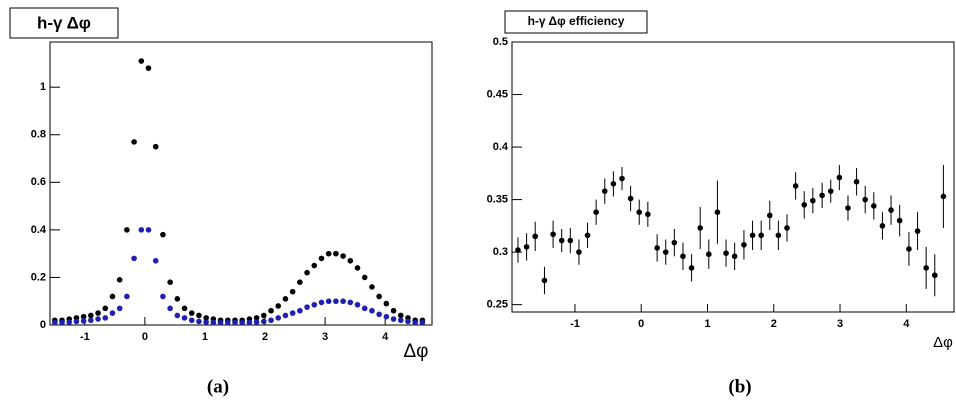  What do you see at coordinates (500, 42) in the screenshot?
I see `y-tick-label: 0.5` at bounding box center [500, 42].